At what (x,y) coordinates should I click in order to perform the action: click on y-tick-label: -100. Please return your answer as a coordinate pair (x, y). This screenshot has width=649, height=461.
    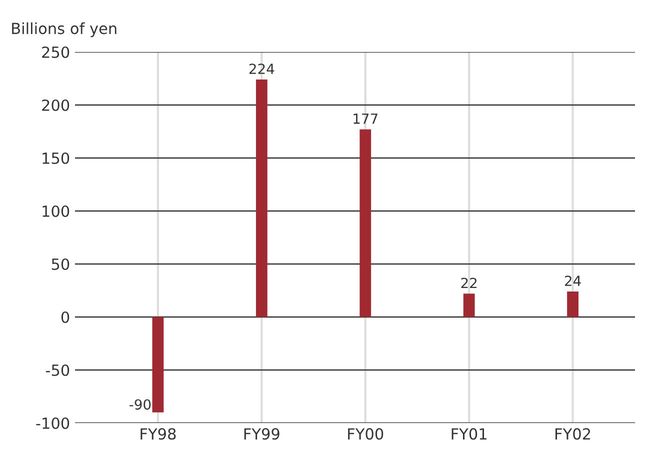
    Looking at the image, I should click on (53, 423).